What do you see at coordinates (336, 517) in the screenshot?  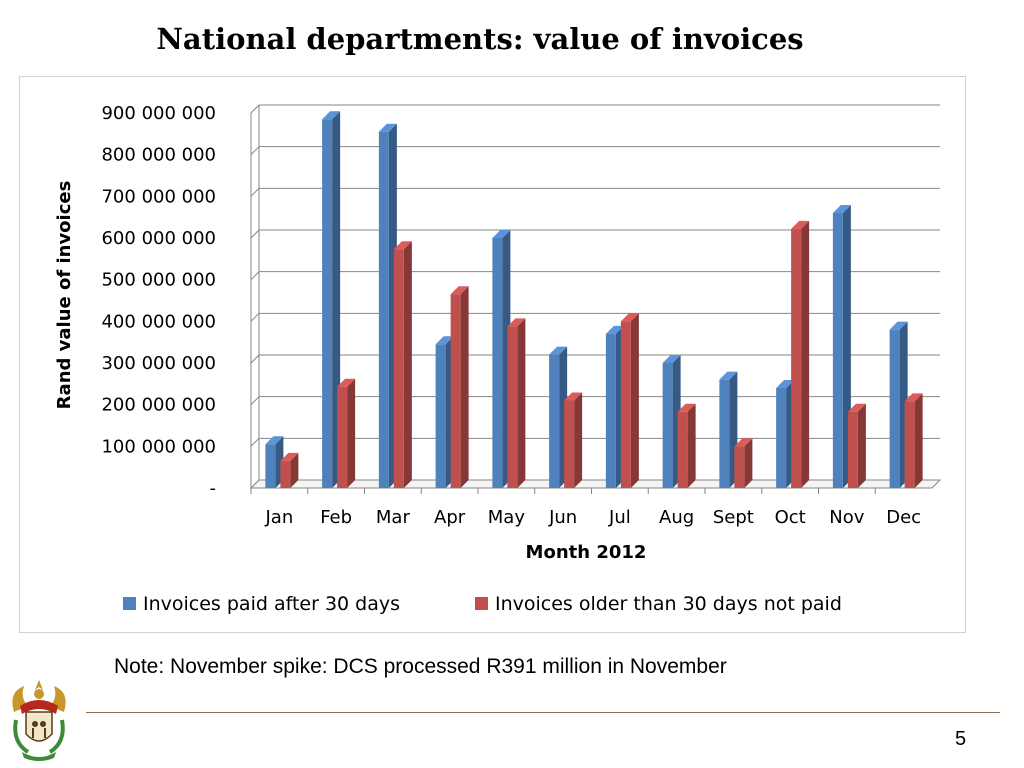 I see `x-tick-label: Feb` at bounding box center [336, 517].